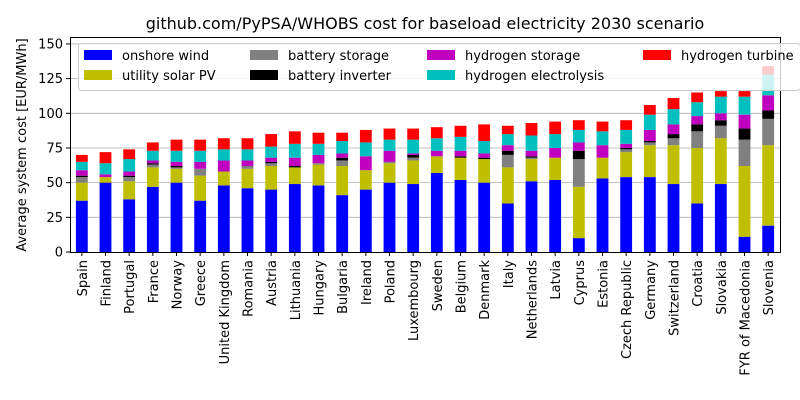  What do you see at coordinates (178, 285) in the screenshot?
I see `x-tick-label: Norway` at bounding box center [178, 285].